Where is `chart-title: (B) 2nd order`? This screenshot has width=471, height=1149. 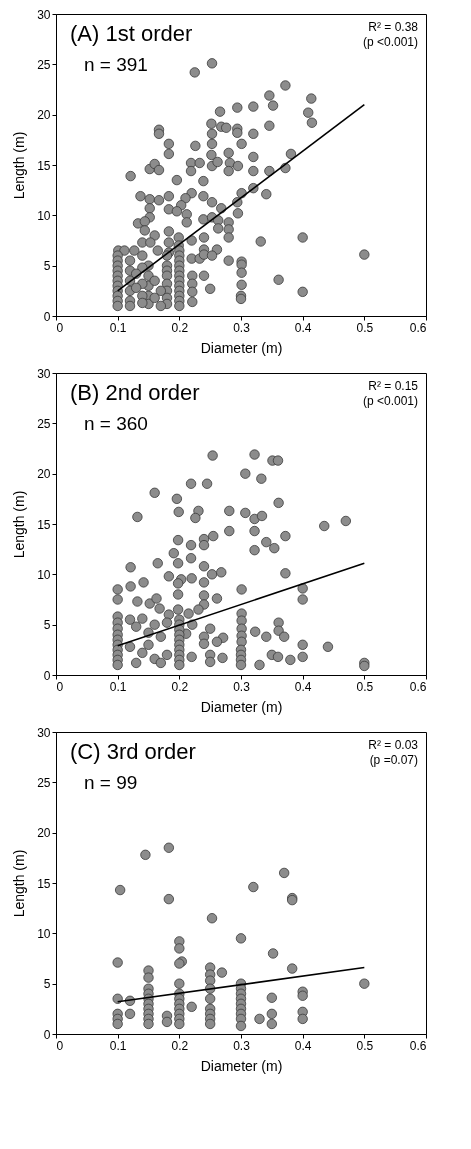 chart-title: (B) 2nd order is located at coordinates (135, 392).